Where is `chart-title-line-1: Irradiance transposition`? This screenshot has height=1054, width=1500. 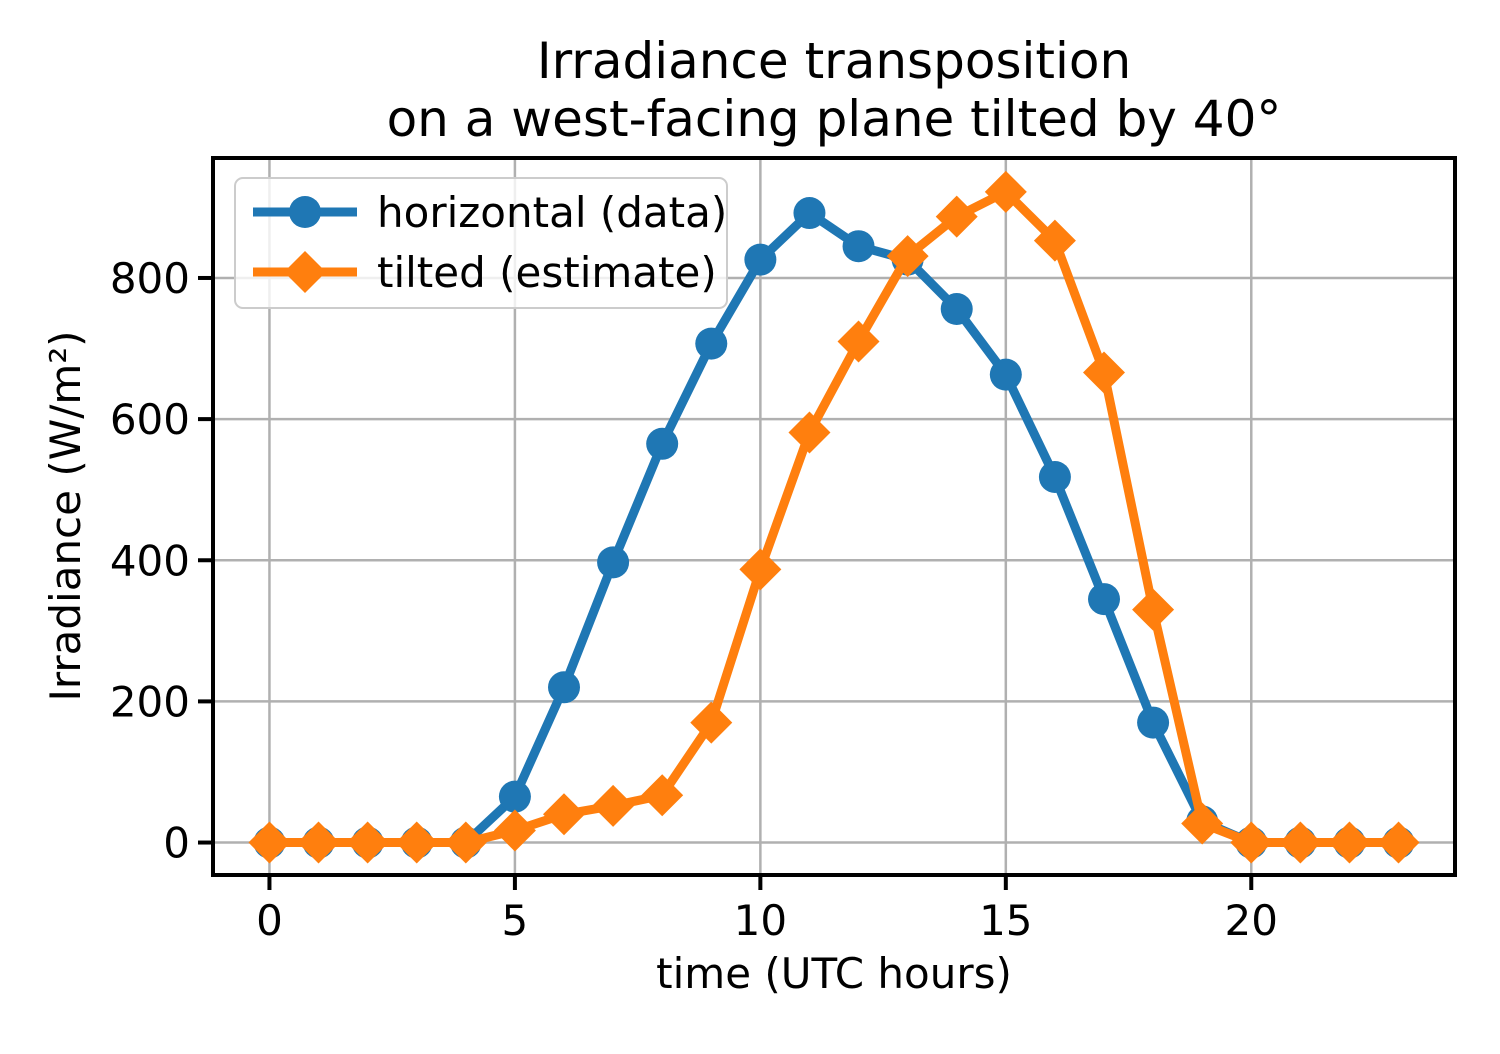 chart-title-line-1: Irradiance transposition is located at coordinates (834, 61).